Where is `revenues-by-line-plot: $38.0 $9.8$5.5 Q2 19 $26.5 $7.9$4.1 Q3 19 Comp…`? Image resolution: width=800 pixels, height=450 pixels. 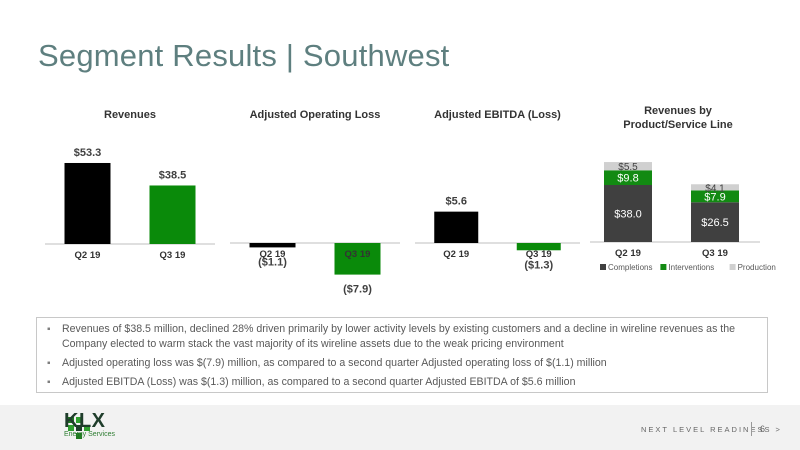
revenues-by-line-plot: $38.0 $9.8$5.5 Q2 19 $26.5 $7.9$4.1 Q3 19 Comp… is located at coordinates (683, 217).